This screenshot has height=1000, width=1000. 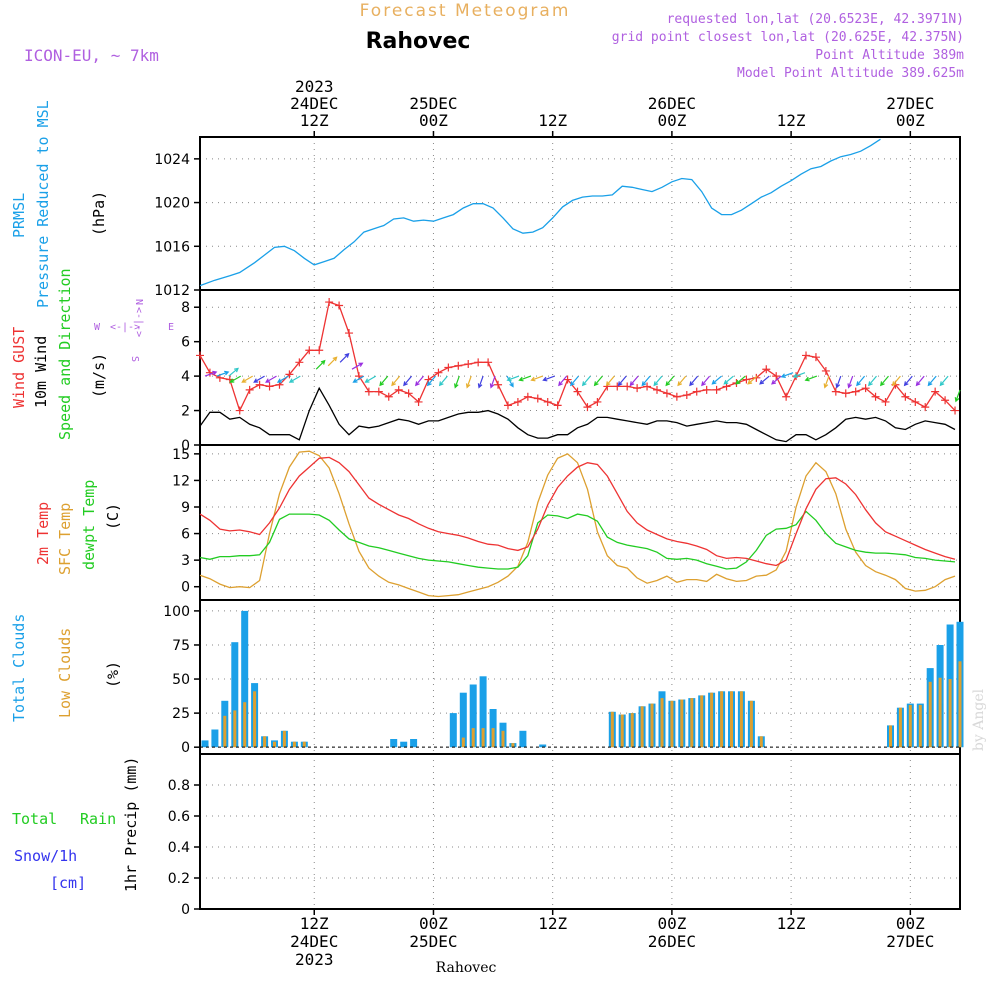 I want to click on wind-speed-dir-label: Speed and Direction, so click(x=65, y=354).